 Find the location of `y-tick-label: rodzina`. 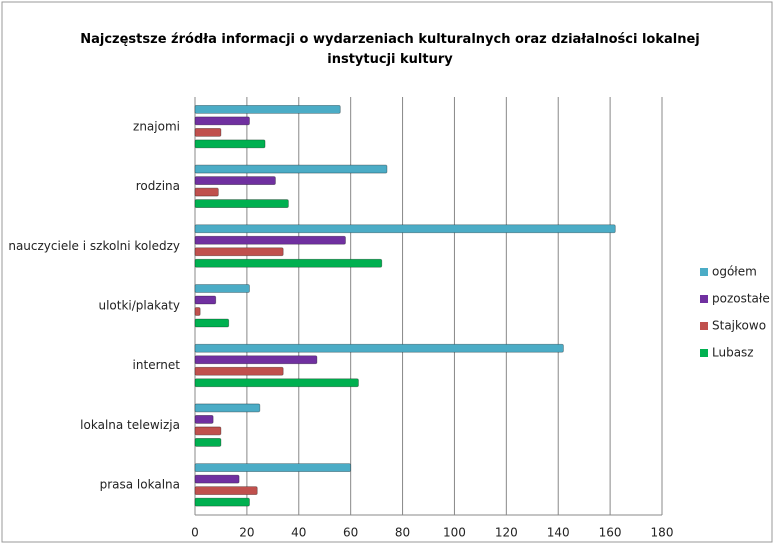

y-tick-label: rodzina is located at coordinates (158, 186).